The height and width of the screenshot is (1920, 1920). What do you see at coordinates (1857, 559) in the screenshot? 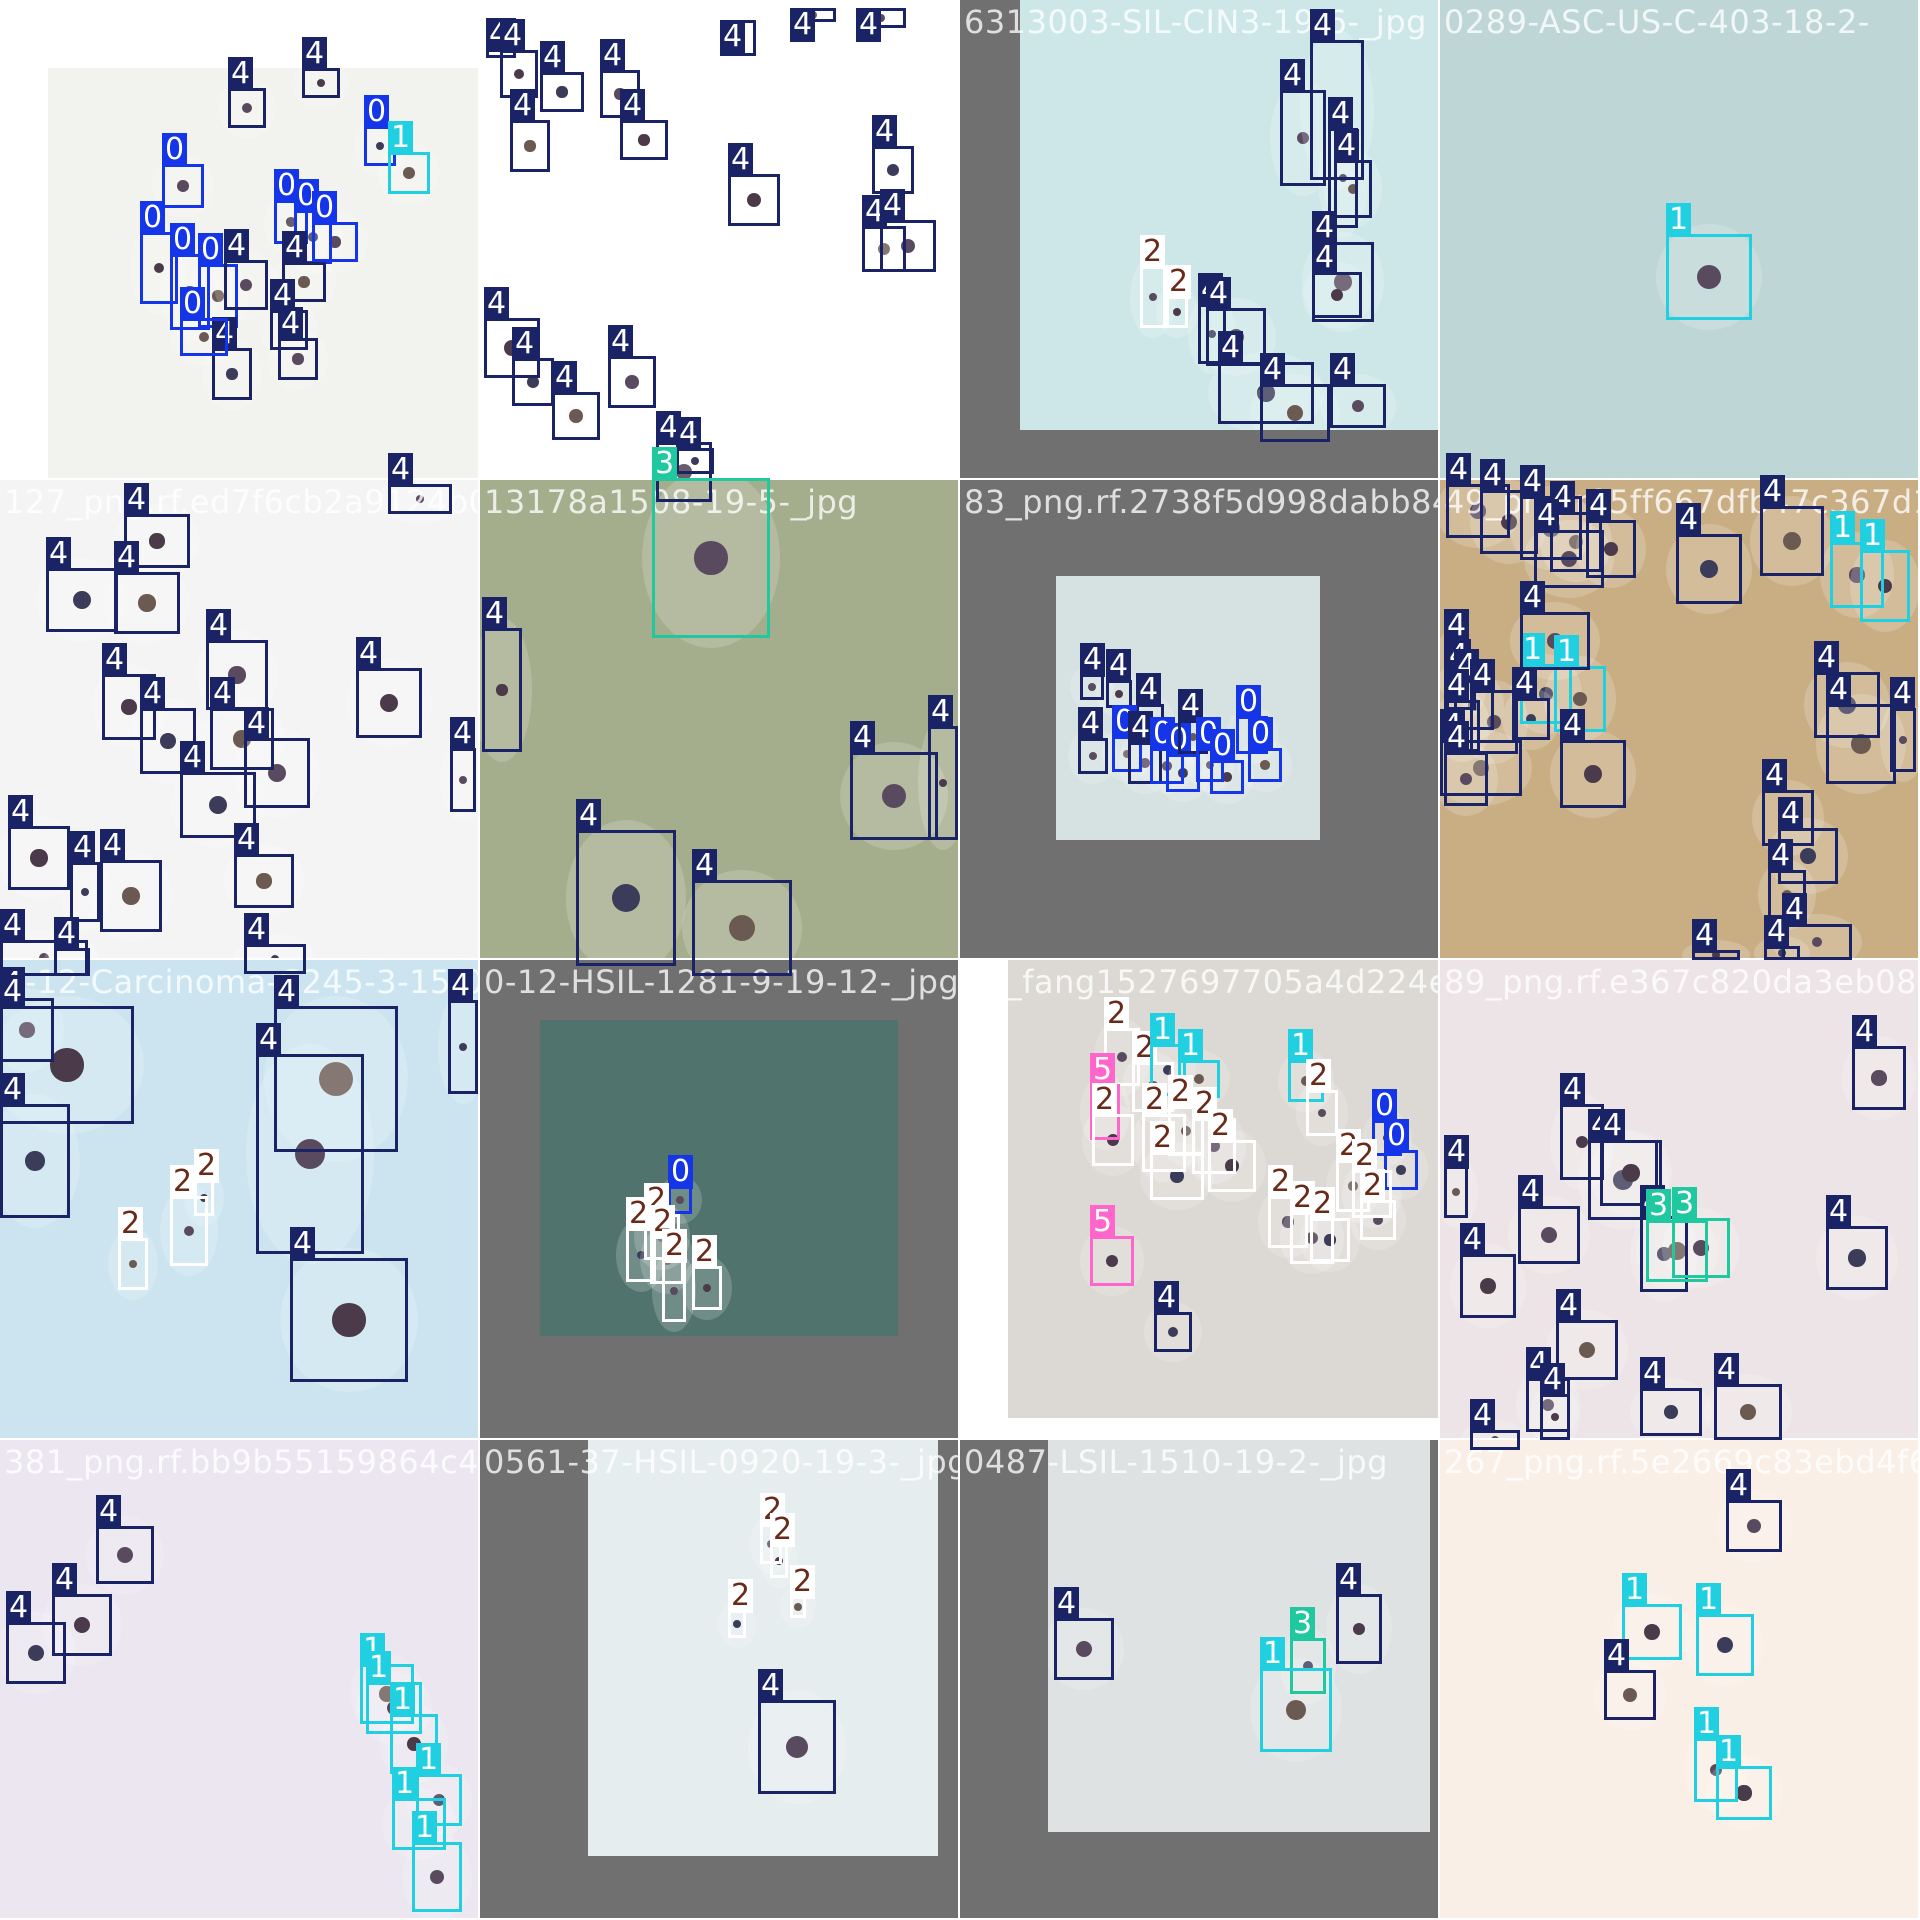
I see `detection-box: 1` at bounding box center [1857, 559].